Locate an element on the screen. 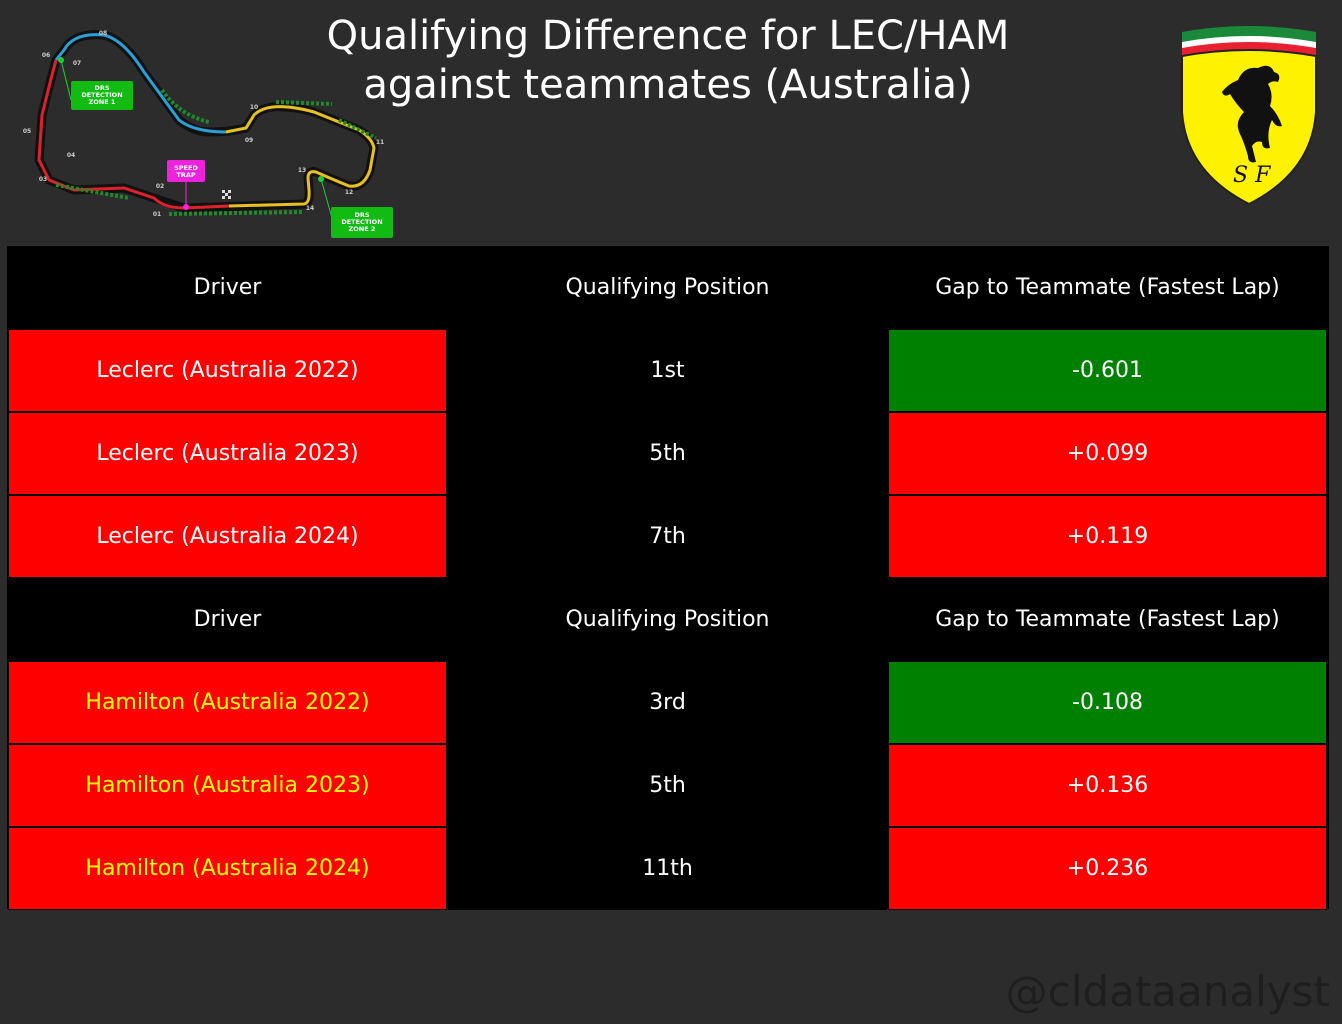  driver-cell: Hamilton (Australia 2022) is located at coordinates (227, 702).